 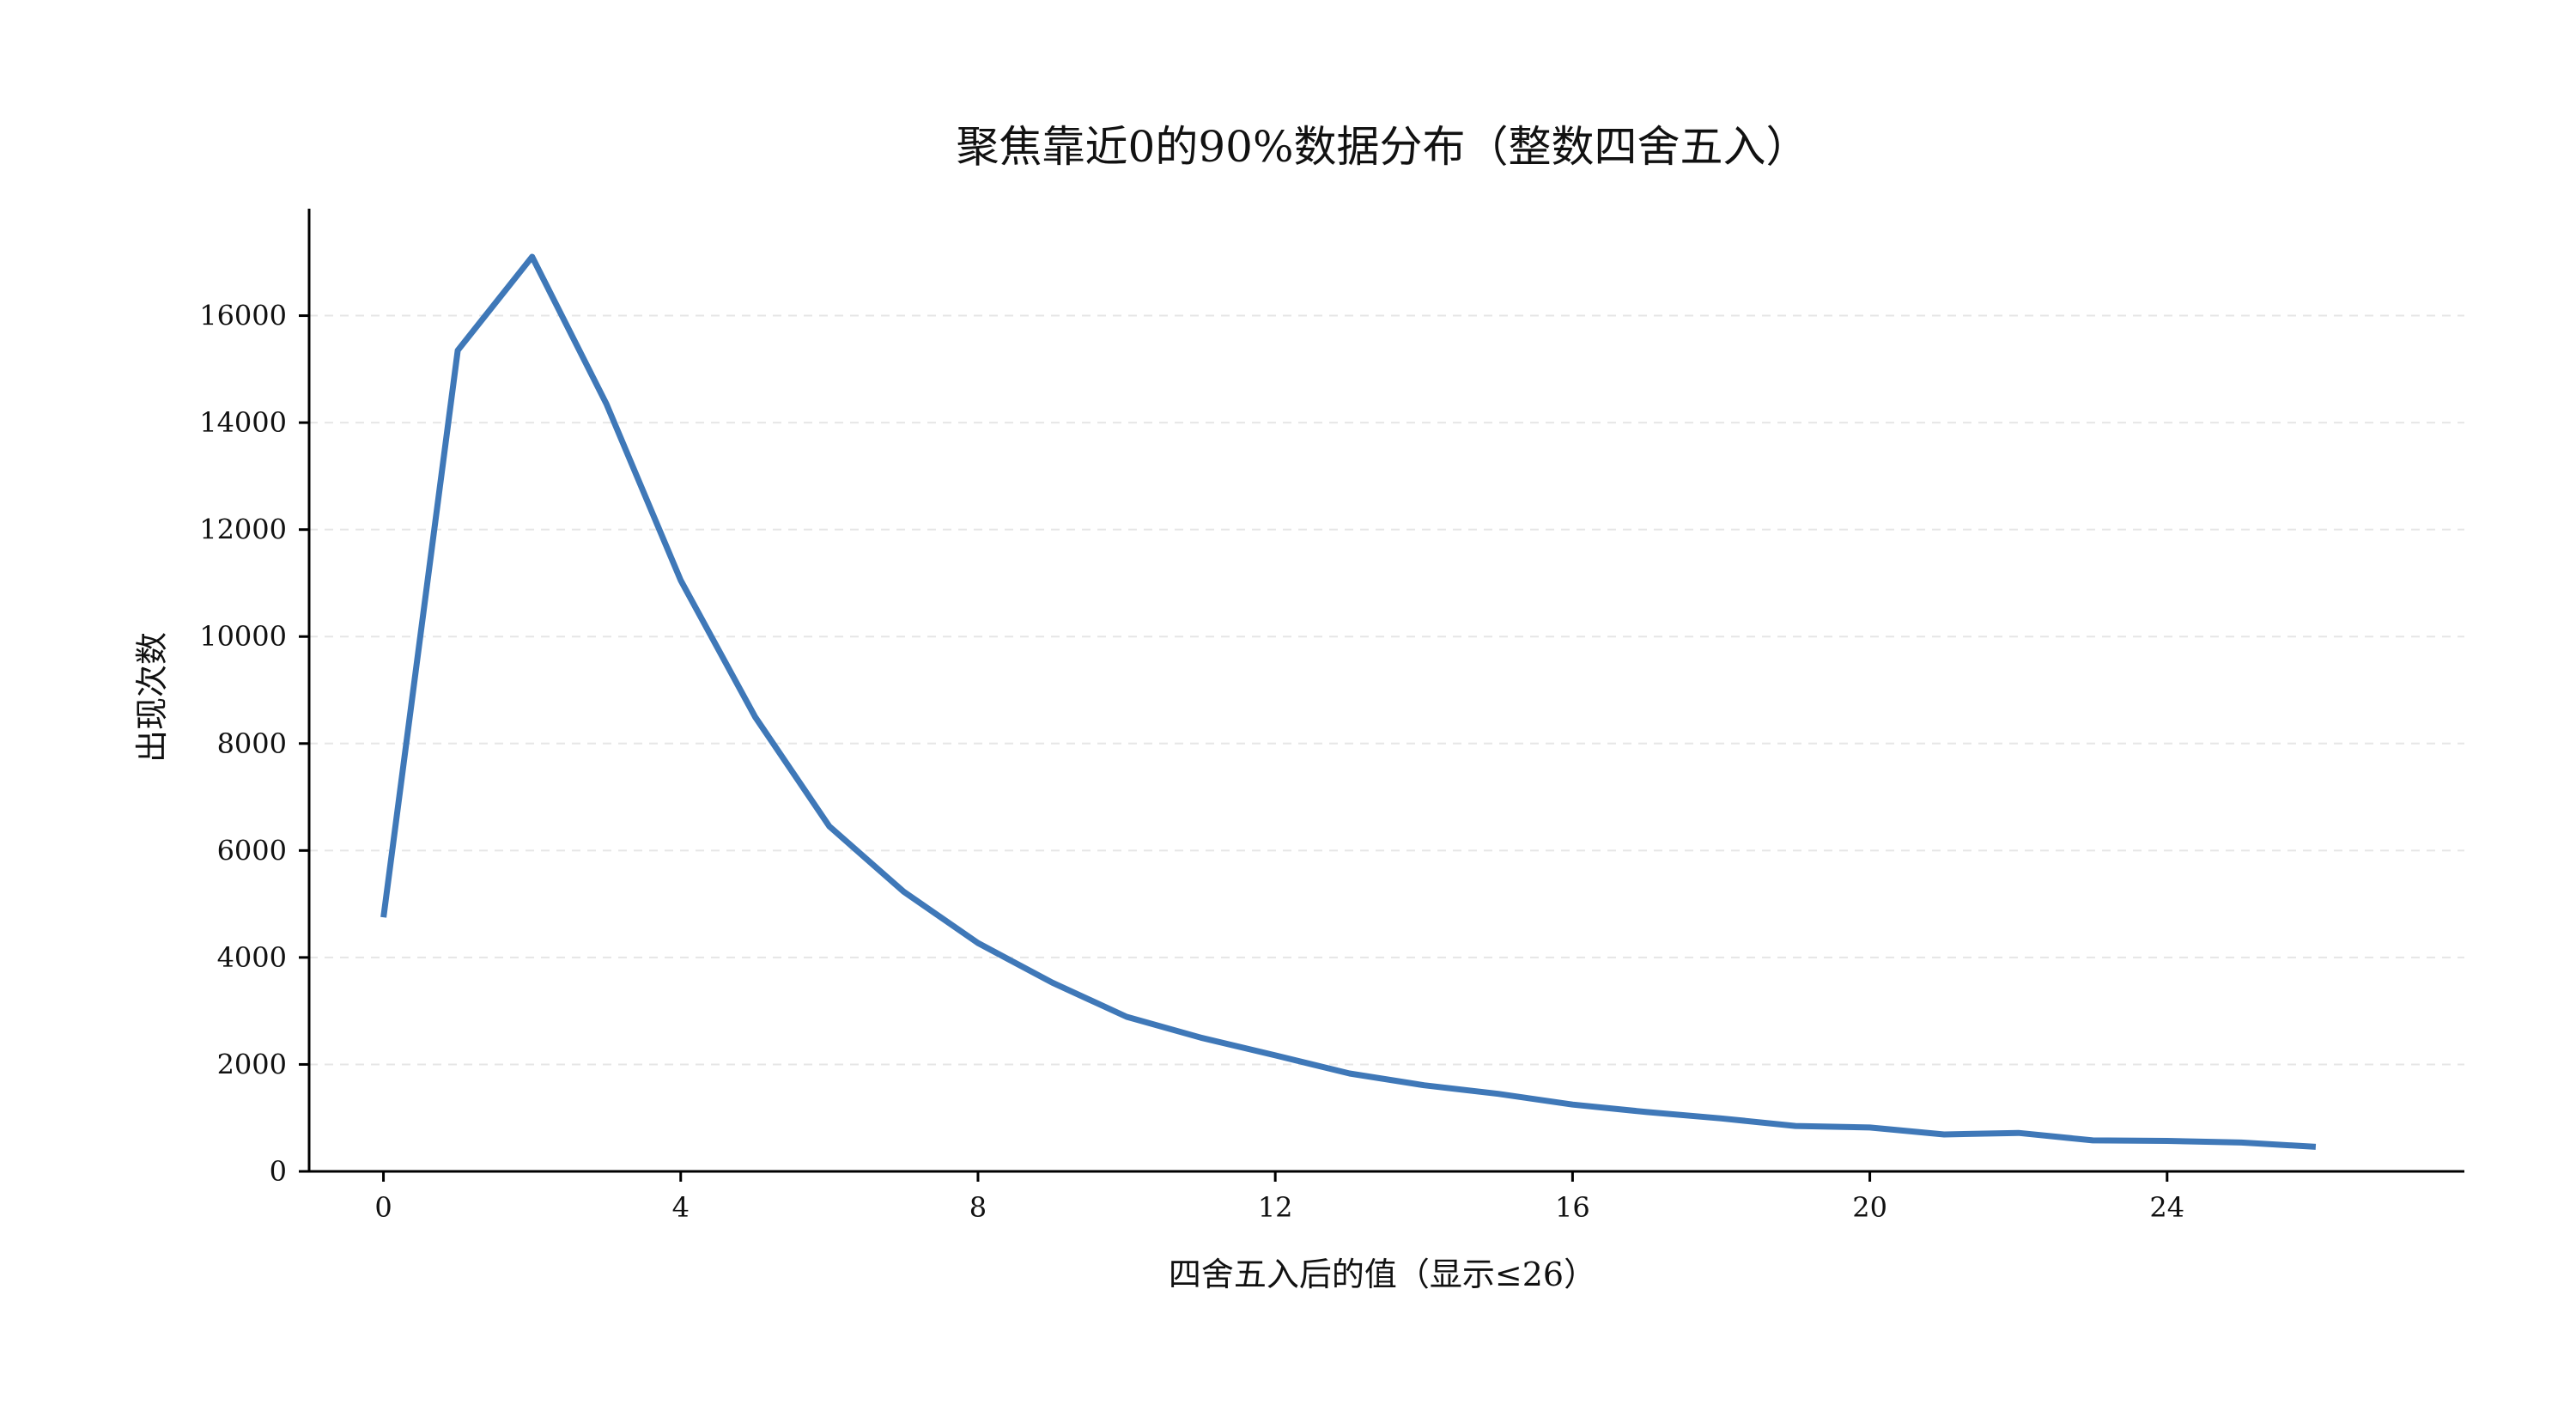 I want to click on y-tick-label: 12000, so click(x=243, y=530).